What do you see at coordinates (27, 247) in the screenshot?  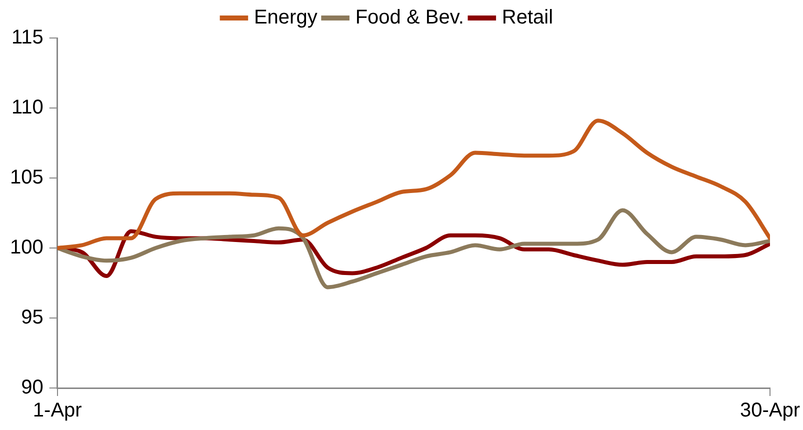 I see `y-tick-label: 100` at bounding box center [27, 247].